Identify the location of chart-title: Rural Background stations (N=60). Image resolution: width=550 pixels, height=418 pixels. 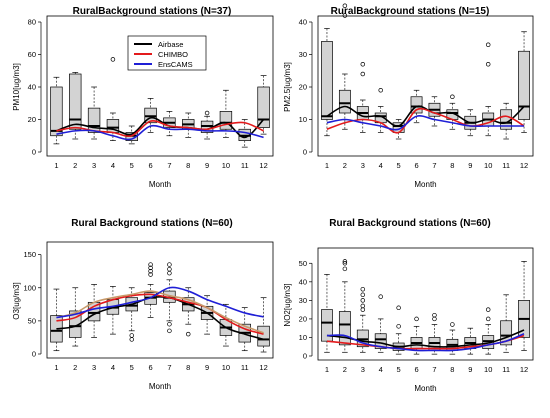
(151, 223).